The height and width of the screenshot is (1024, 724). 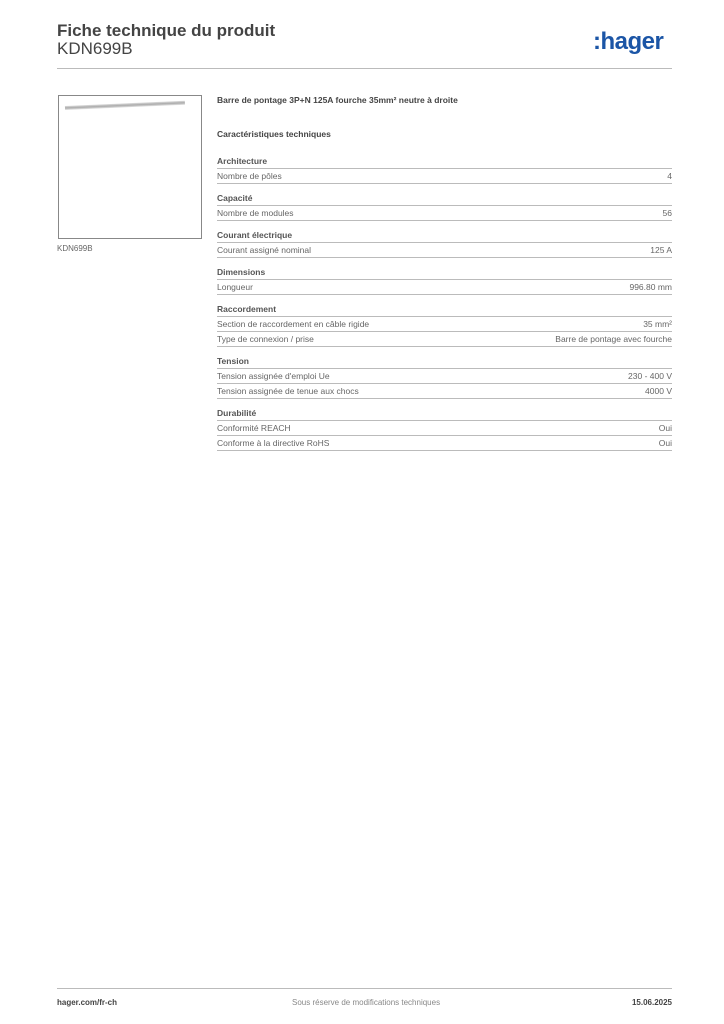 What do you see at coordinates (264, 250) in the screenshot?
I see `spec-label: Courant assigné nominal` at bounding box center [264, 250].